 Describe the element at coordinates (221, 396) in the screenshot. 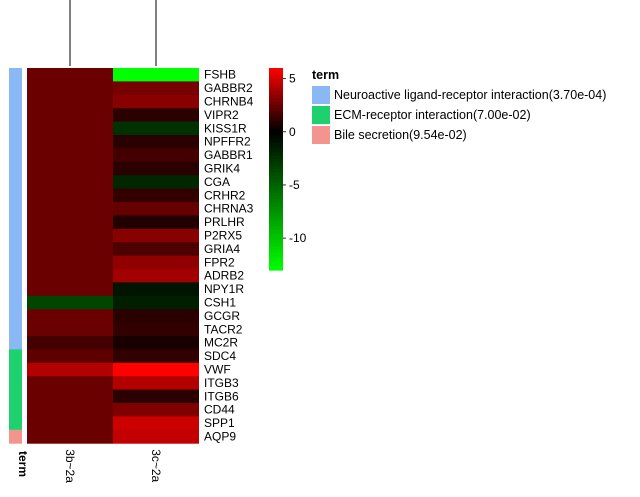

I see `row-label: ITGB6` at that location.